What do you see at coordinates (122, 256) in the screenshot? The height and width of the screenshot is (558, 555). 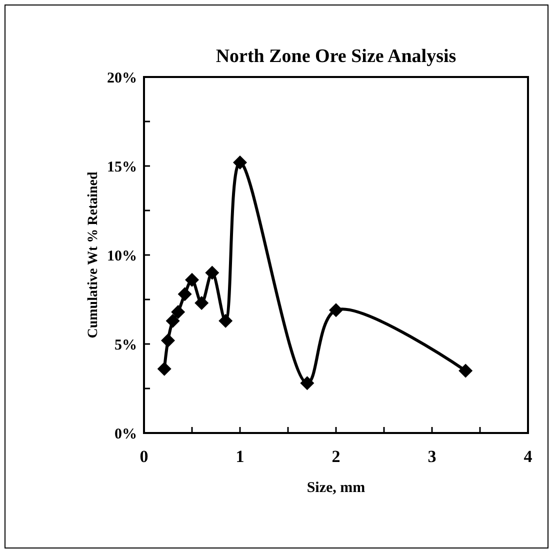 I see `y-tick-label: 10%` at bounding box center [122, 256].